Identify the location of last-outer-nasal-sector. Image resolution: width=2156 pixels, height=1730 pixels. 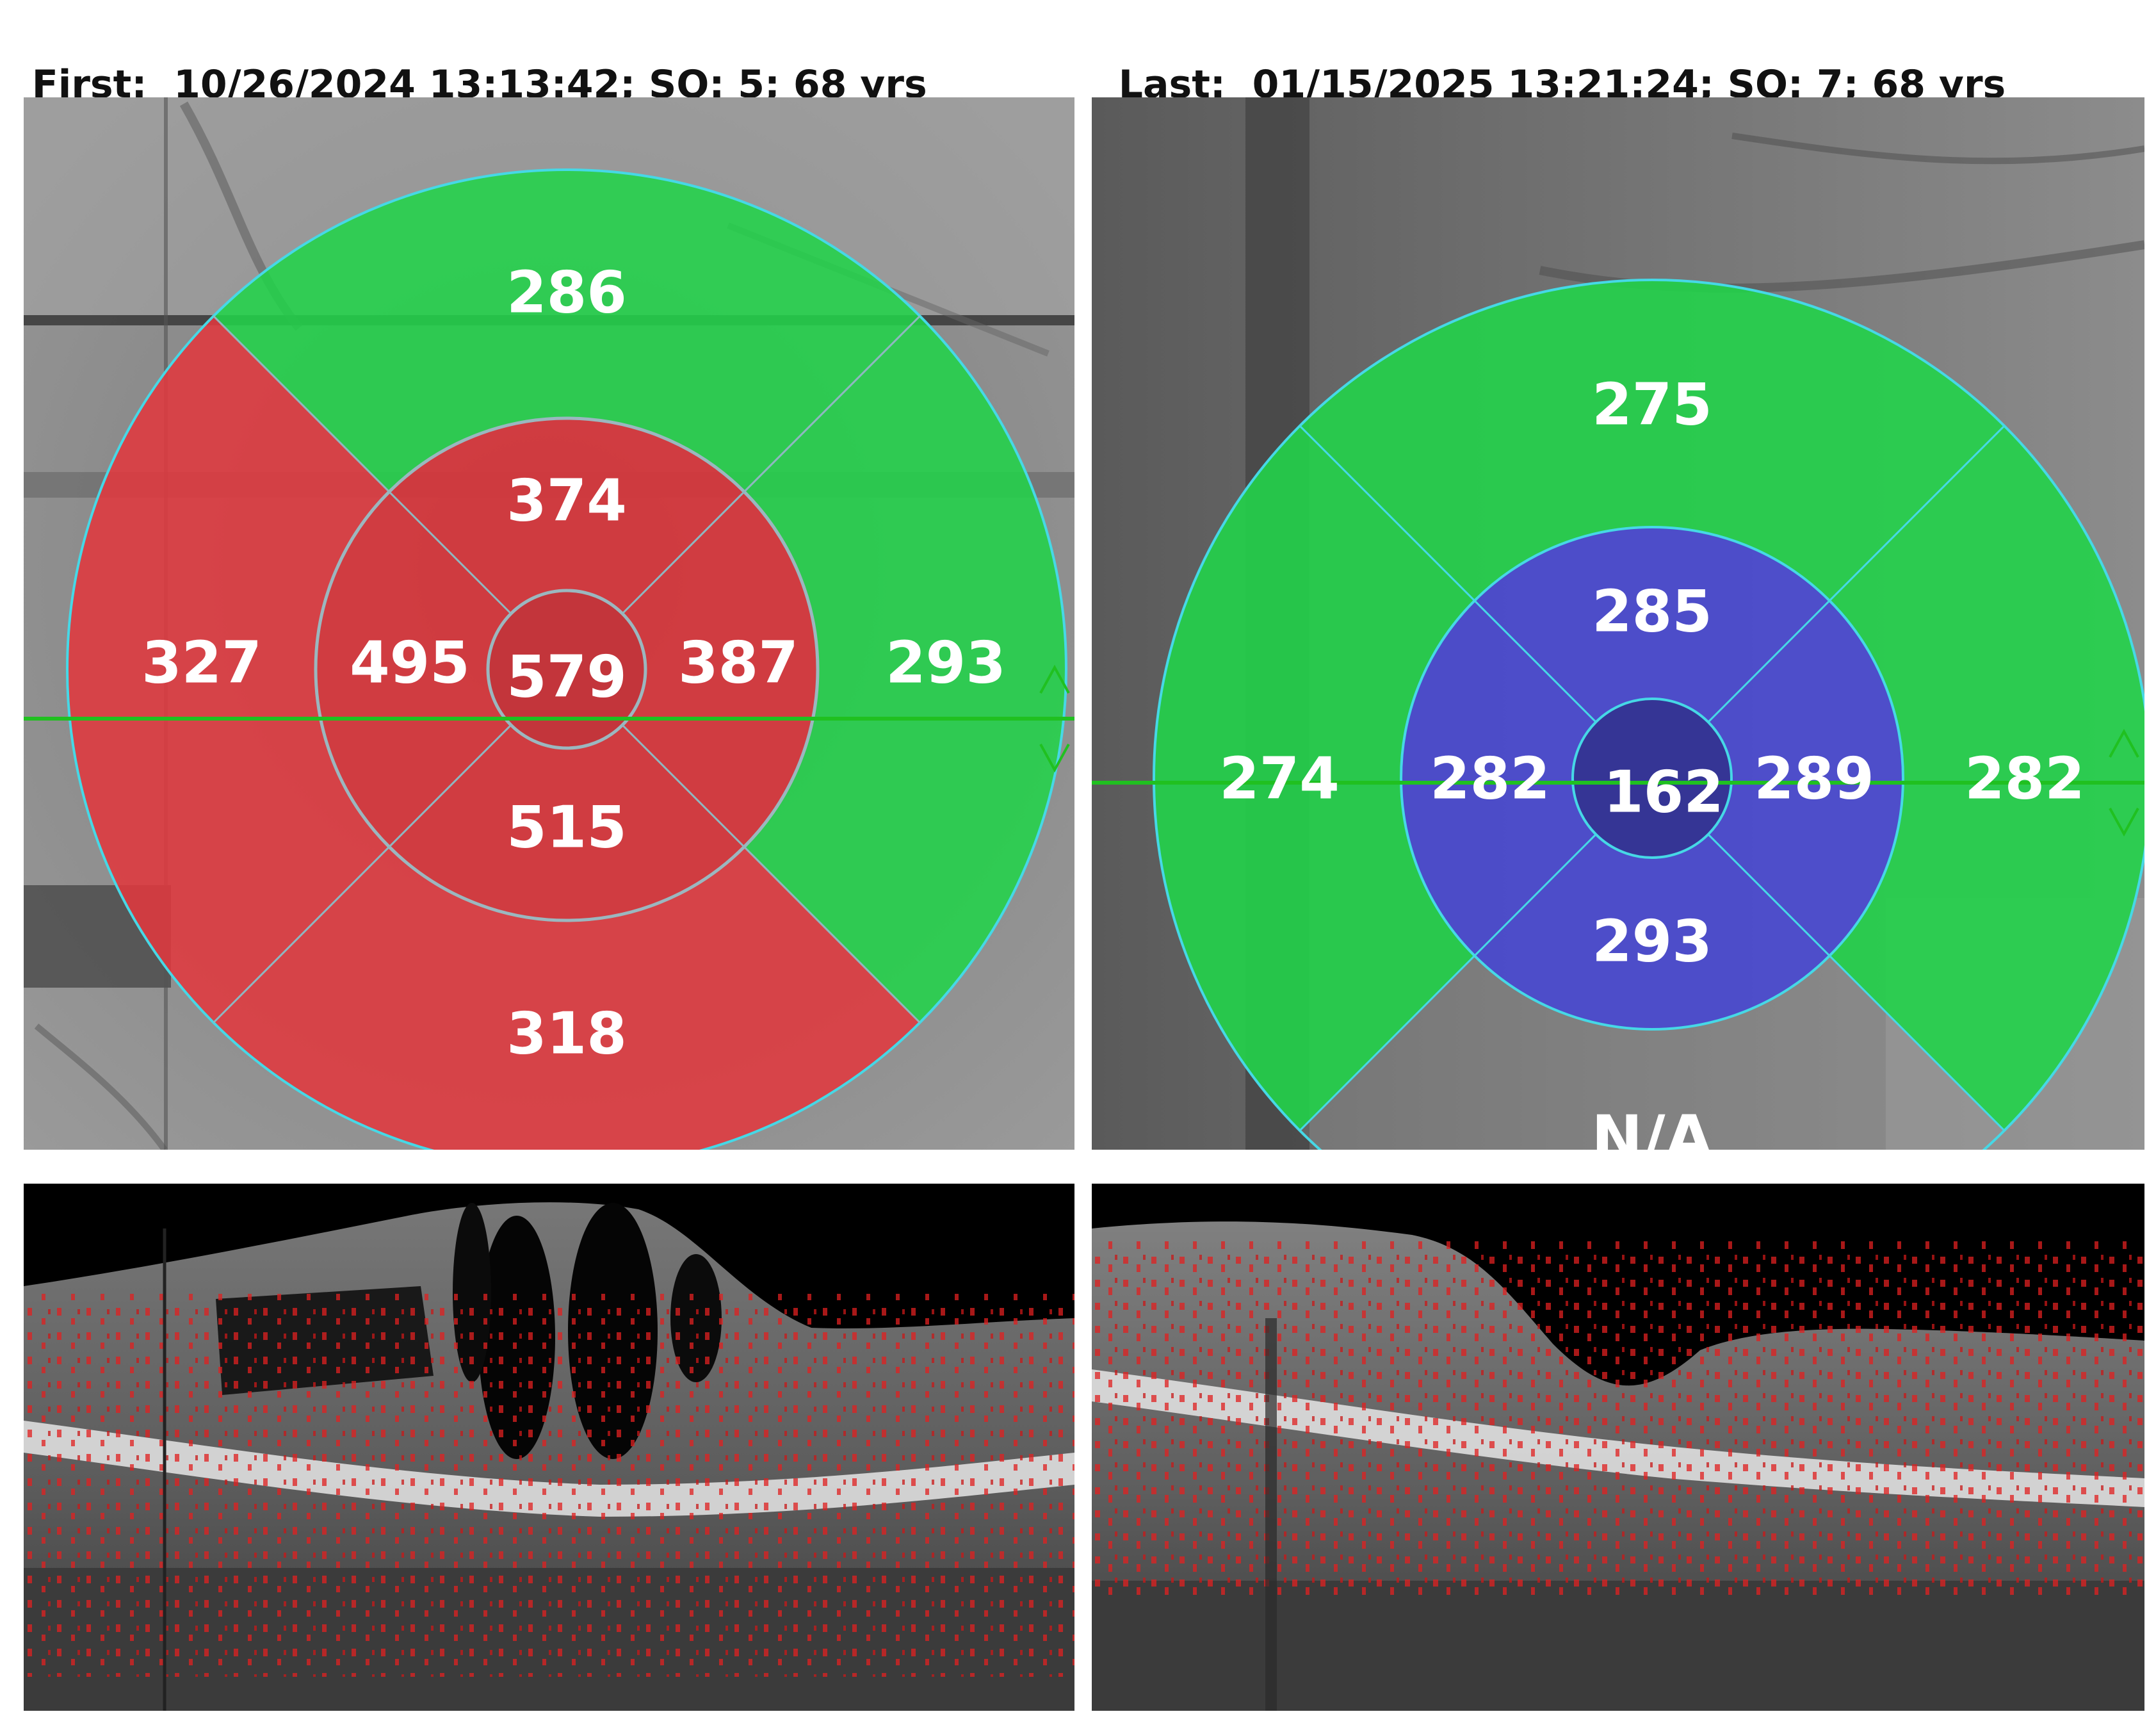
(1987, 778).